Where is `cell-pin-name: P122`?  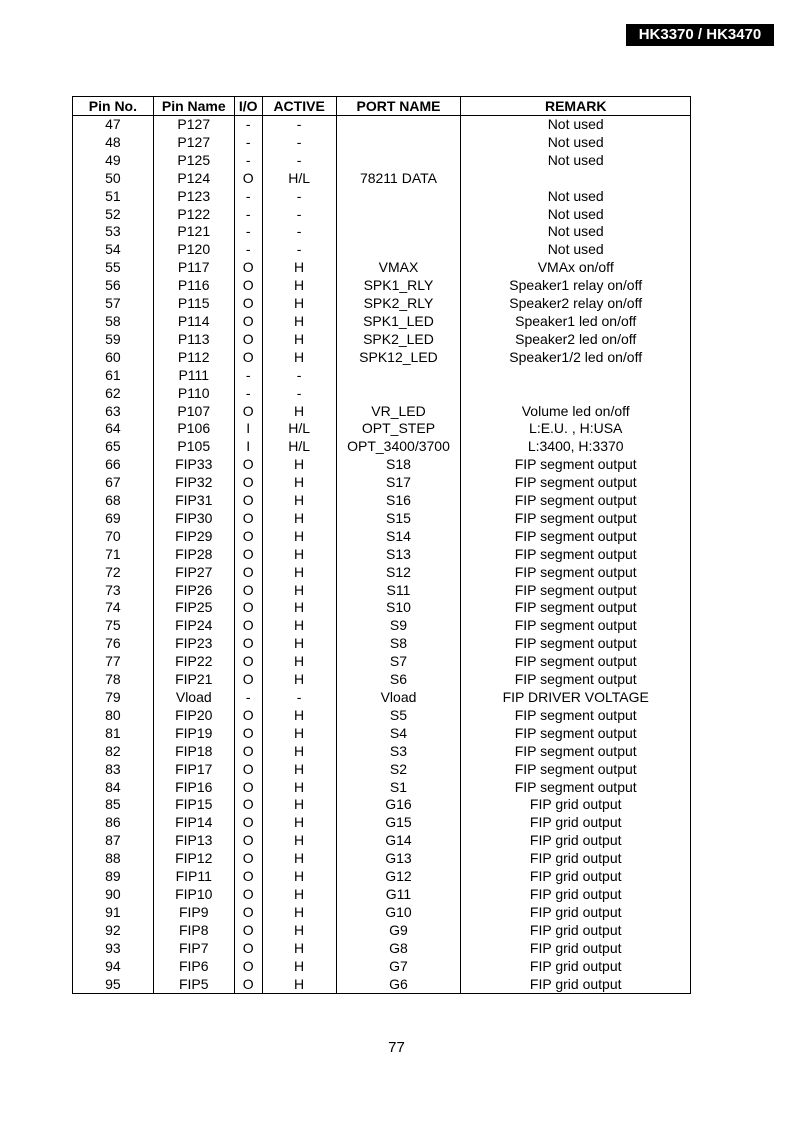 cell-pin-name: P122 is located at coordinates (193, 214).